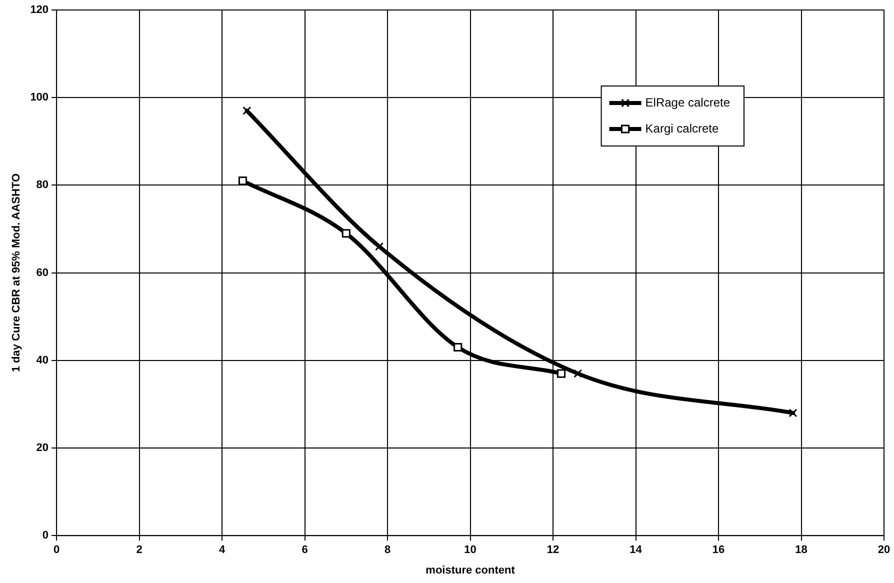  I want to click on y-tick-label: 0, so click(45, 536).